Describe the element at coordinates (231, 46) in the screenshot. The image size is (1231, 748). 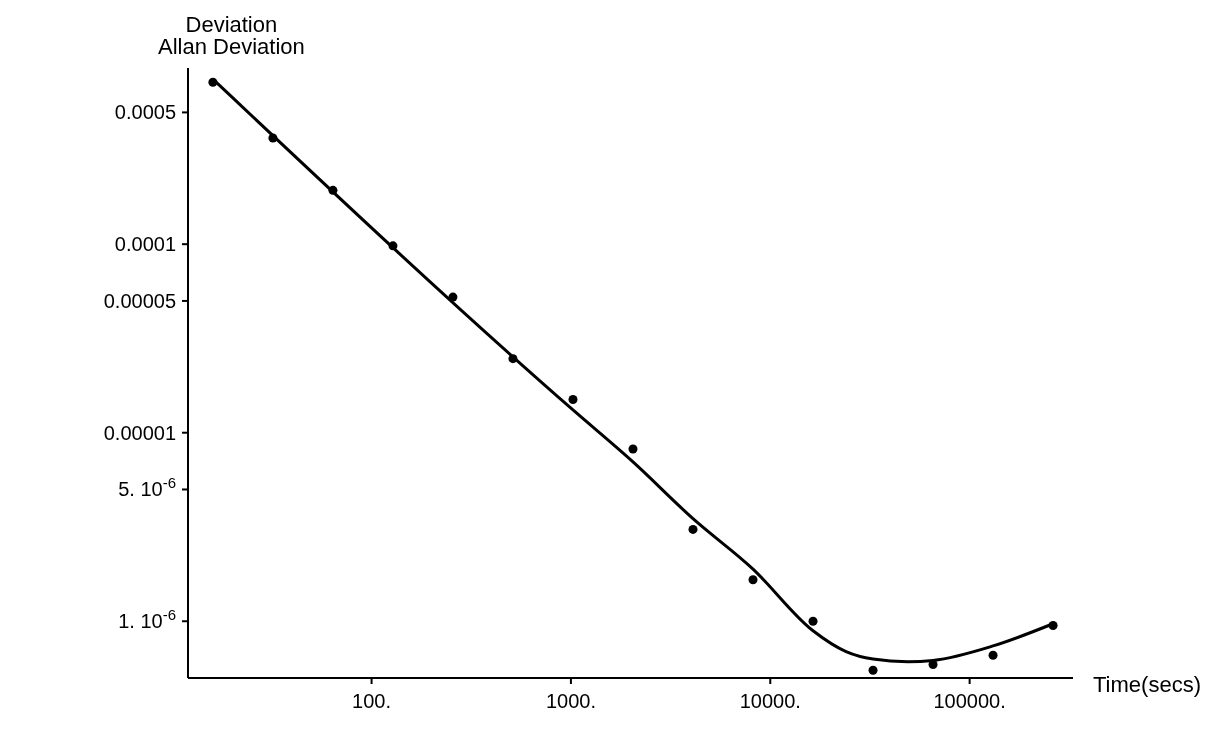
I see `y-axis-title: Allan Deviation` at that location.